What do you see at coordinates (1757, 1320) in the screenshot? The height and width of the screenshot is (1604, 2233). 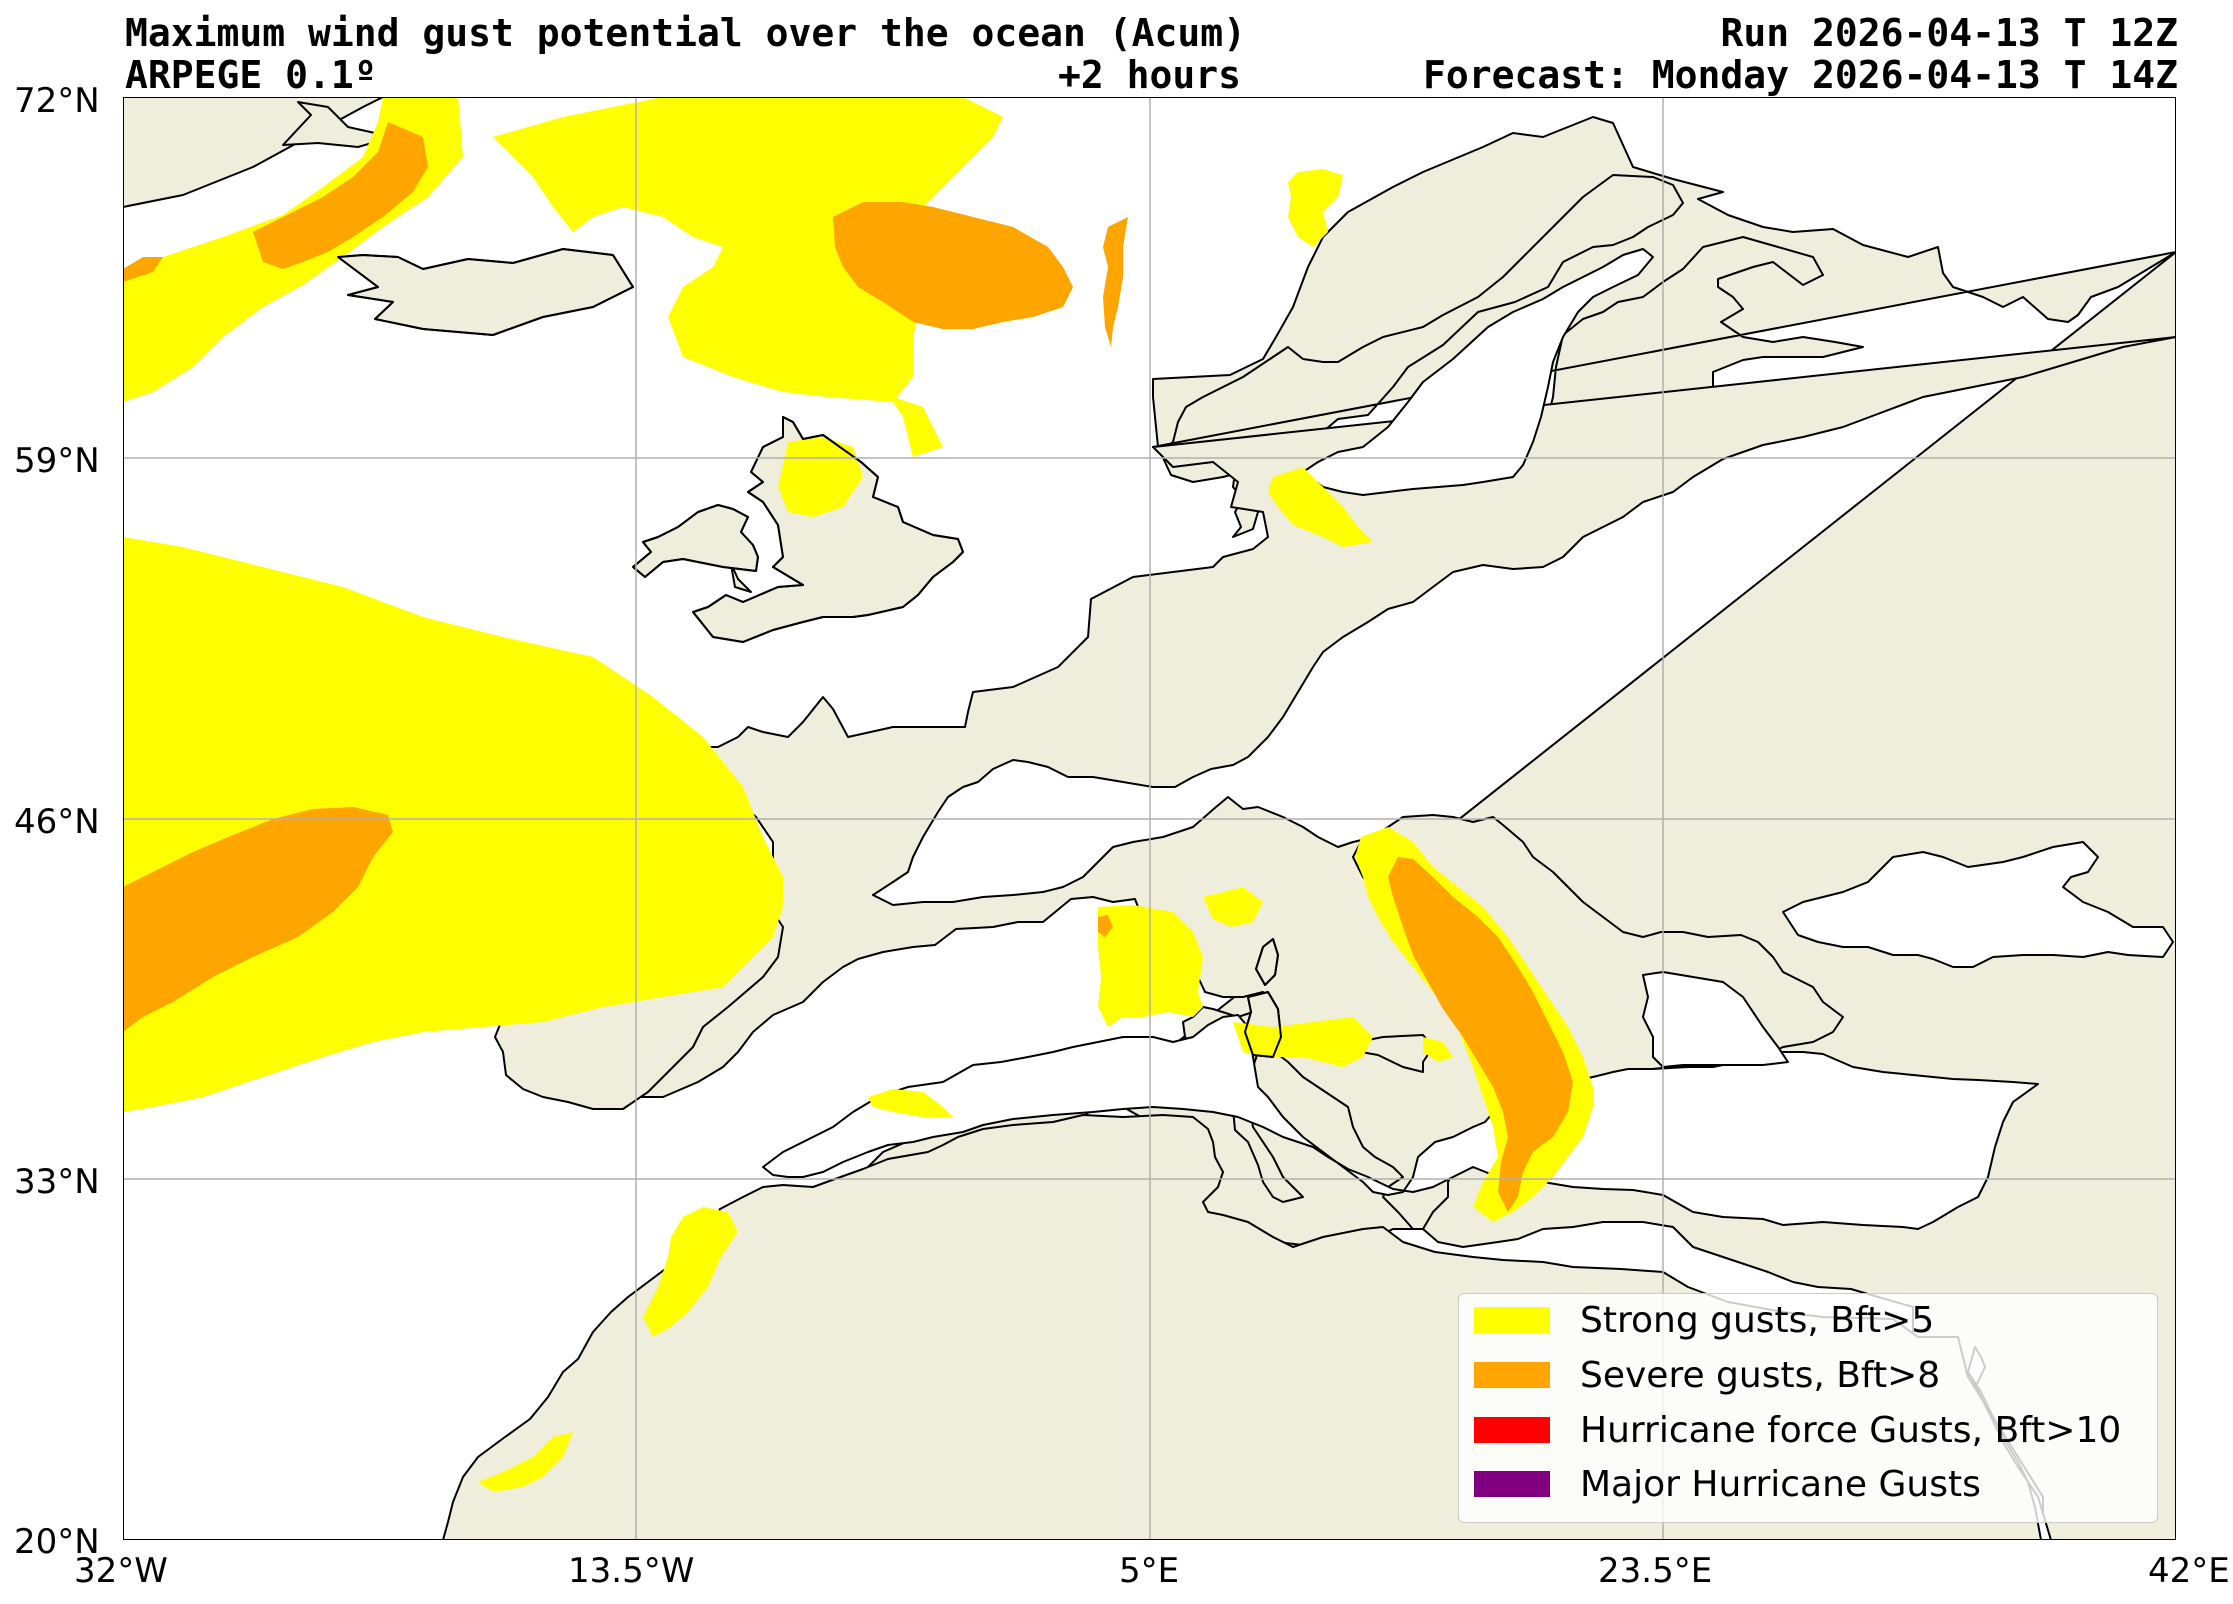 I see `legend-label-strong: Strong gusts, Bft>5` at bounding box center [1757, 1320].